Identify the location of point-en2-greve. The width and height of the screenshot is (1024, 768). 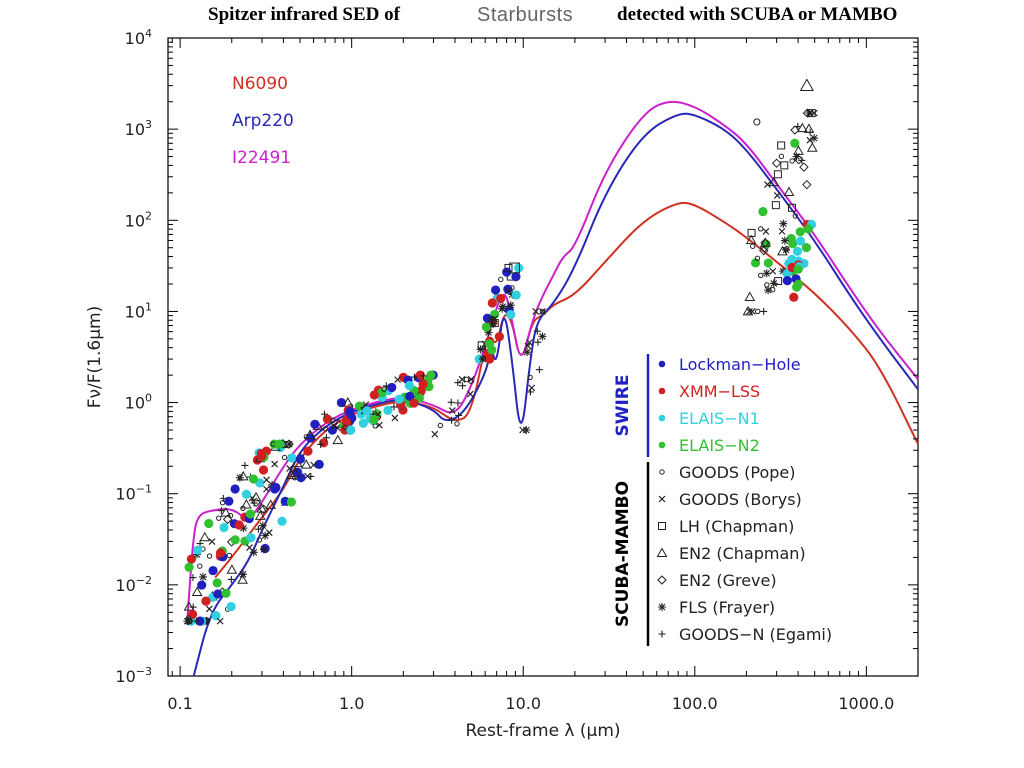
(263, 509).